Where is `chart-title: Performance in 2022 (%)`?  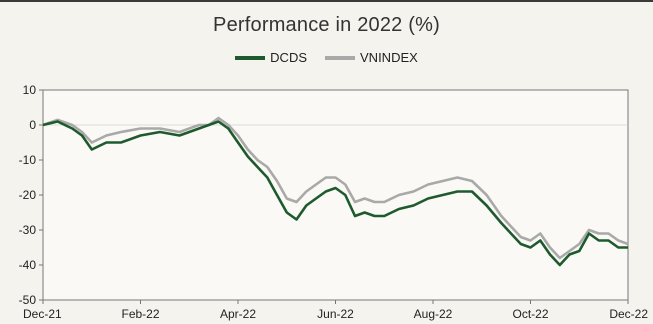
chart-title: Performance in 2022 (%) is located at coordinates (326, 25).